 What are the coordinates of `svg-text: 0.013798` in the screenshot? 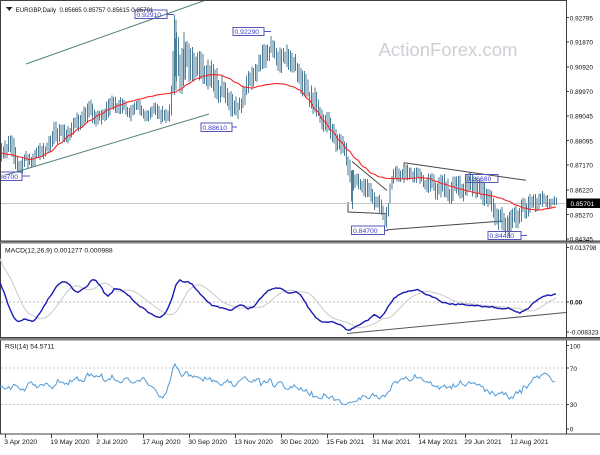 It's located at (583, 248).